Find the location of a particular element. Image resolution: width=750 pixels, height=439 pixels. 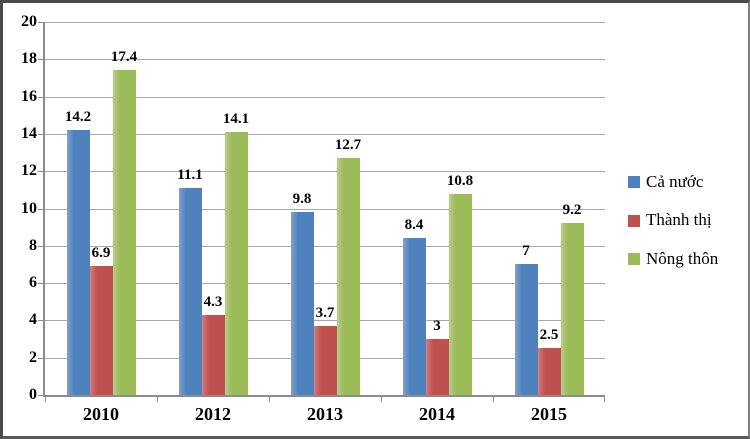

x-tick-label: 2012 is located at coordinates (213, 414).